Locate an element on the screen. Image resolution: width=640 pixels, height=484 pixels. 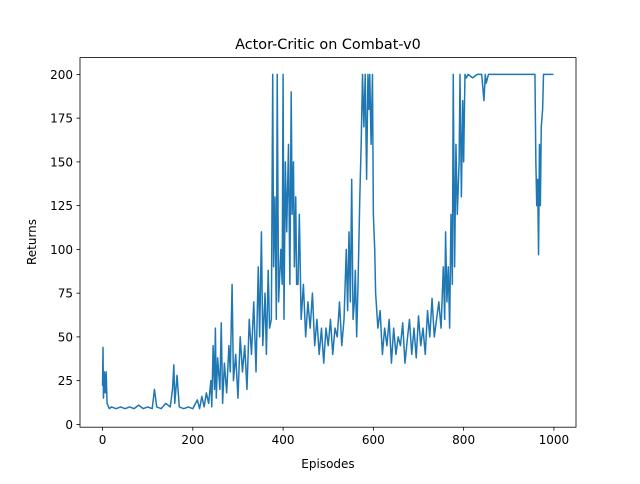
y-tick-label: 50 is located at coordinates (65, 337).